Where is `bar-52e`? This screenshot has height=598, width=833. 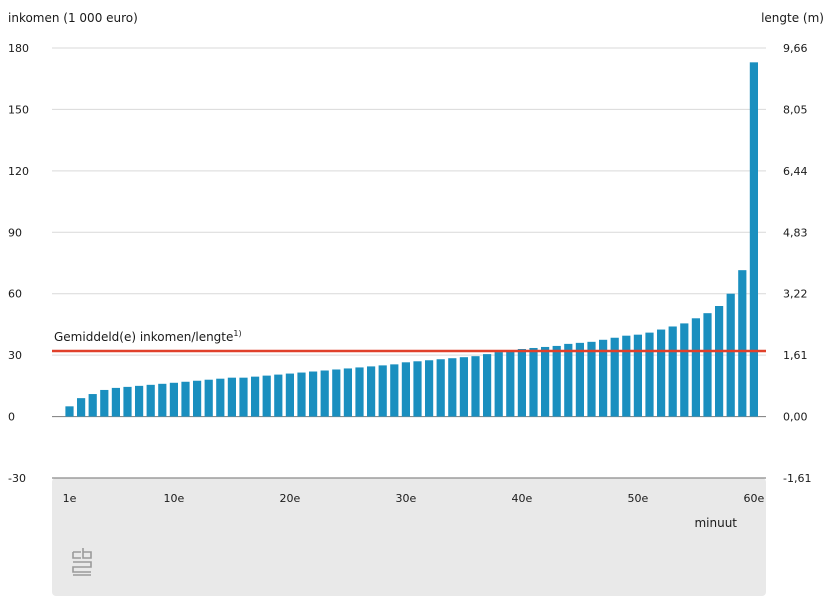
bar-52e is located at coordinates (661, 373).